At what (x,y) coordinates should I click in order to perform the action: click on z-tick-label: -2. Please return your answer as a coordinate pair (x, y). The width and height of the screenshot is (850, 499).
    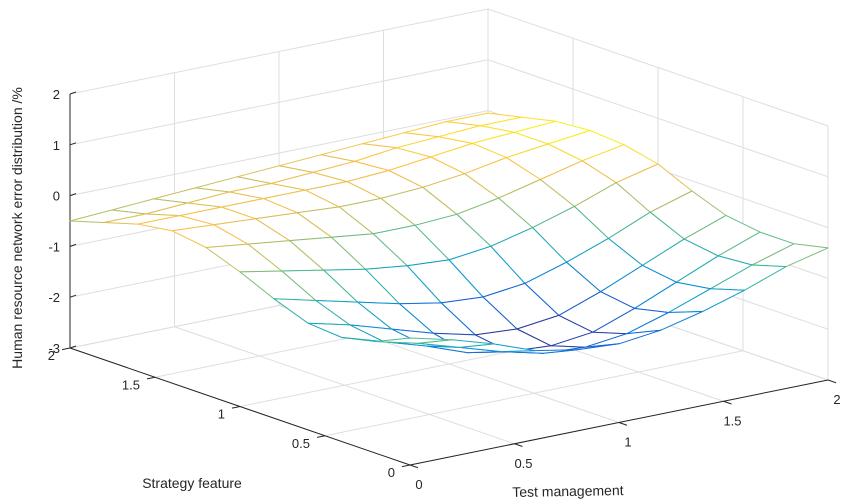
    Looking at the image, I should click on (54, 297).